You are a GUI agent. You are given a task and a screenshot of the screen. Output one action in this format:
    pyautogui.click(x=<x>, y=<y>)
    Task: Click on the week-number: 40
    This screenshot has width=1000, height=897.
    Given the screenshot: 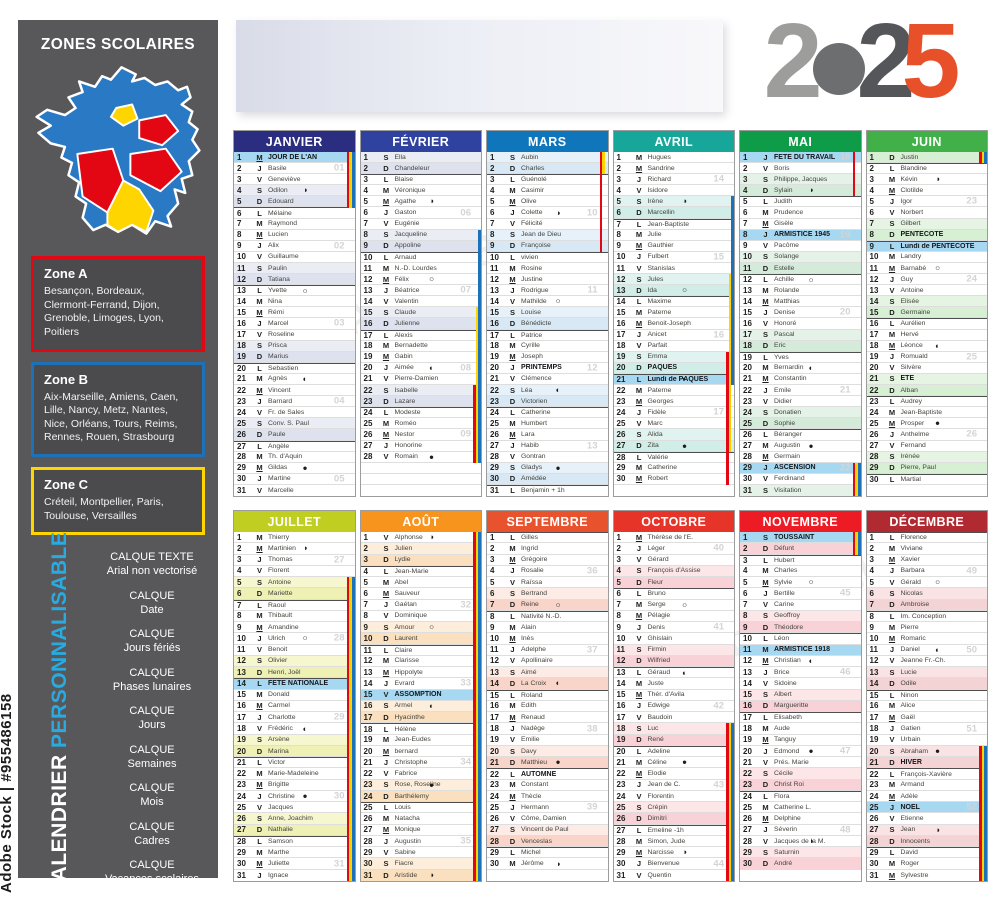 What is the action you would take?
    pyautogui.click(x=718, y=548)
    